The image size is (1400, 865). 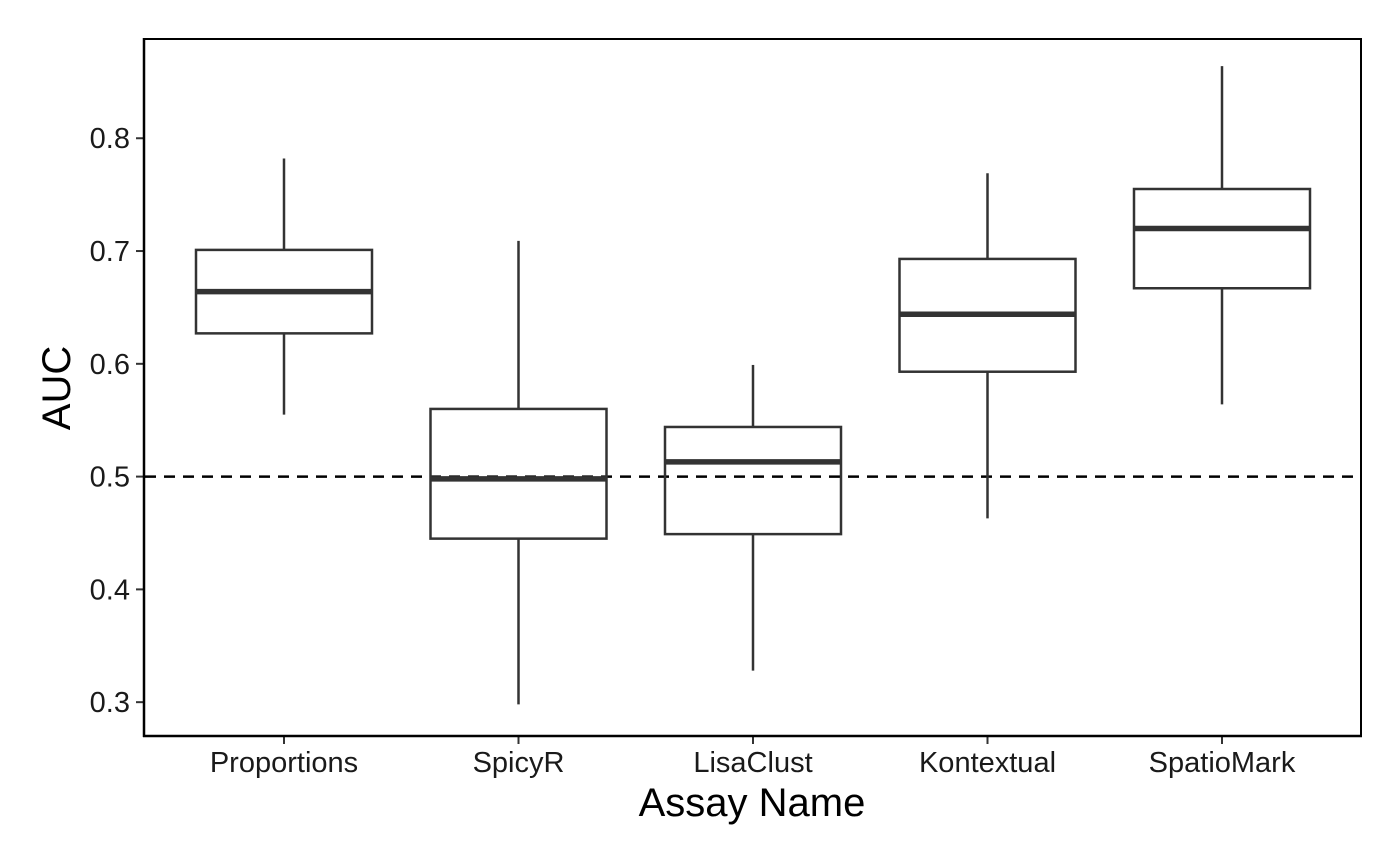 What do you see at coordinates (752, 763) in the screenshot?
I see `x-tick-label: LisaClust` at bounding box center [752, 763].